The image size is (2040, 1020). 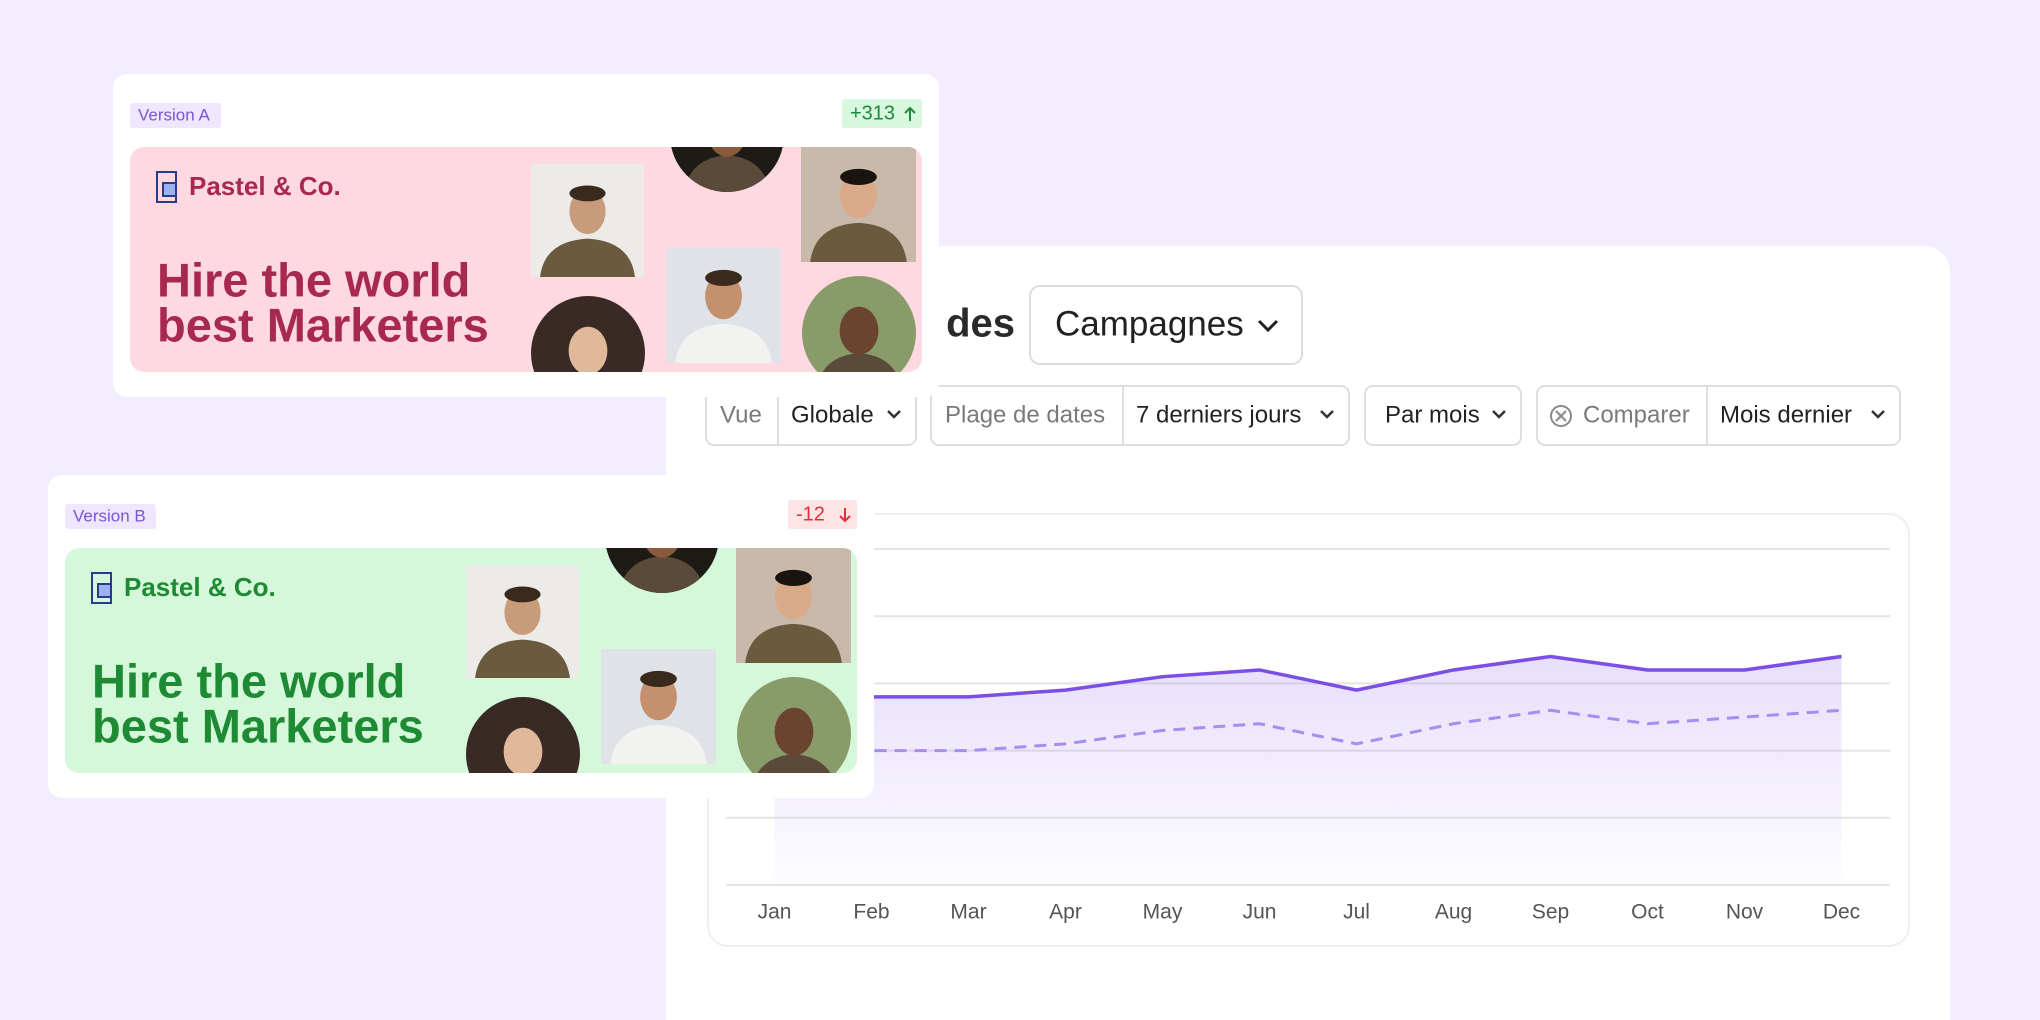 I want to click on x-tick-label: Dec, so click(x=1841, y=912).